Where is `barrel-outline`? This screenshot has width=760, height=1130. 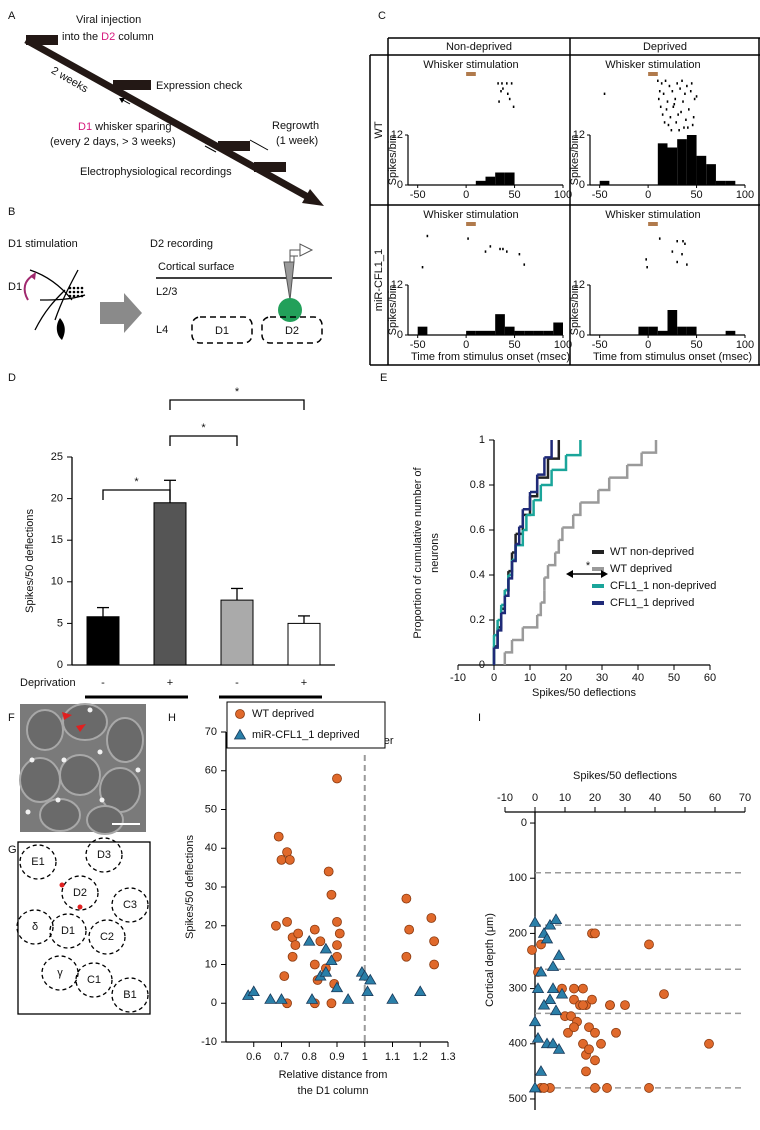 barrel-outline is located at coordinates (38, 862).